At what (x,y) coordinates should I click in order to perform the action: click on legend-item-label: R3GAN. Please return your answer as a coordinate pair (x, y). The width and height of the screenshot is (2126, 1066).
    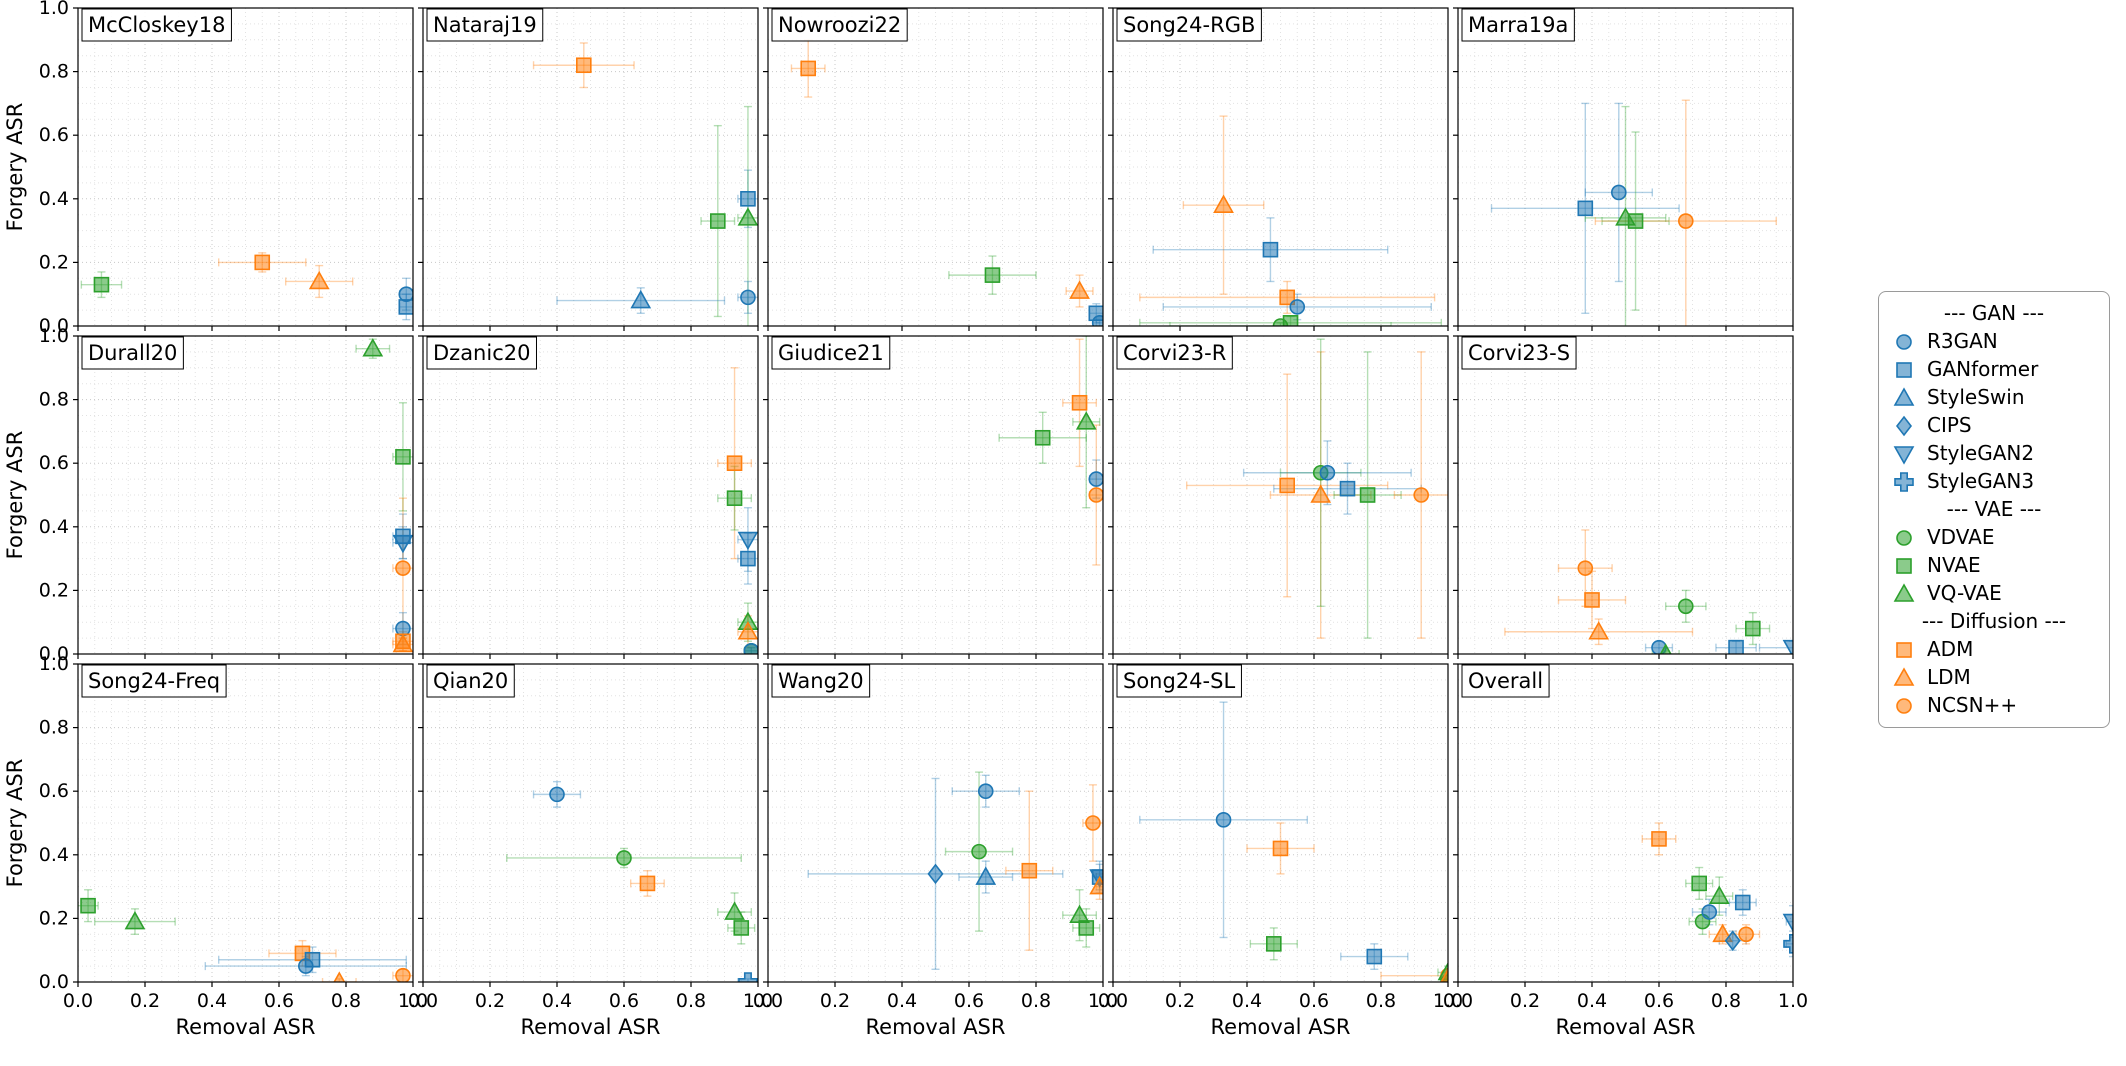
    Looking at the image, I should click on (1962, 341).